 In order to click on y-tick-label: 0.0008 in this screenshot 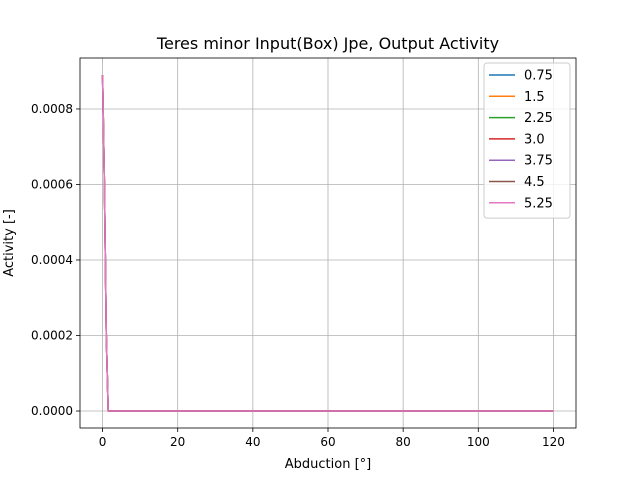, I will do `click(52, 109)`.